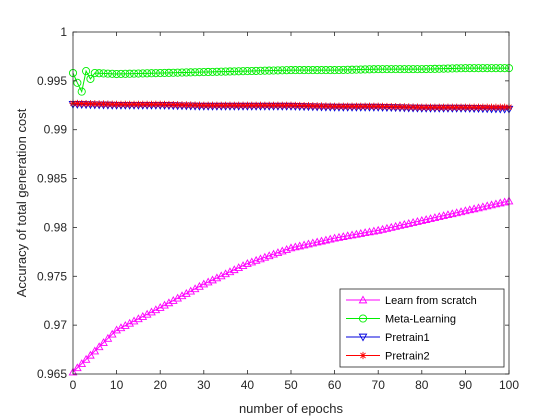 The width and height of the screenshot is (560, 420). I want to click on x-tick-label: 90, so click(466, 385).